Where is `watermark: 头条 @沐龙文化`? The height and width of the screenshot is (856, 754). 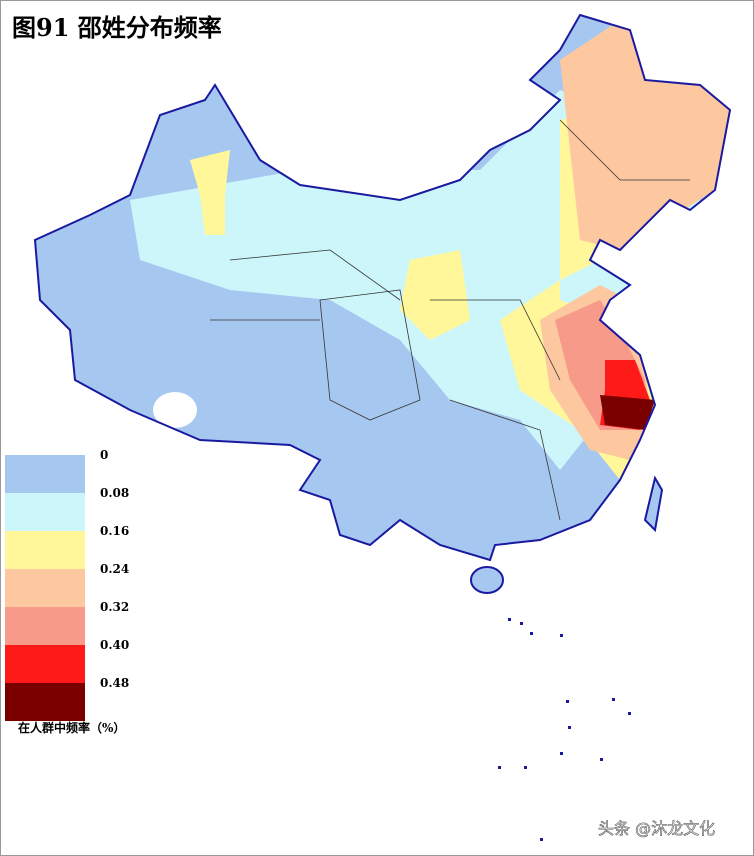
watermark: 头条 @沐龙文化 is located at coordinates (656, 828).